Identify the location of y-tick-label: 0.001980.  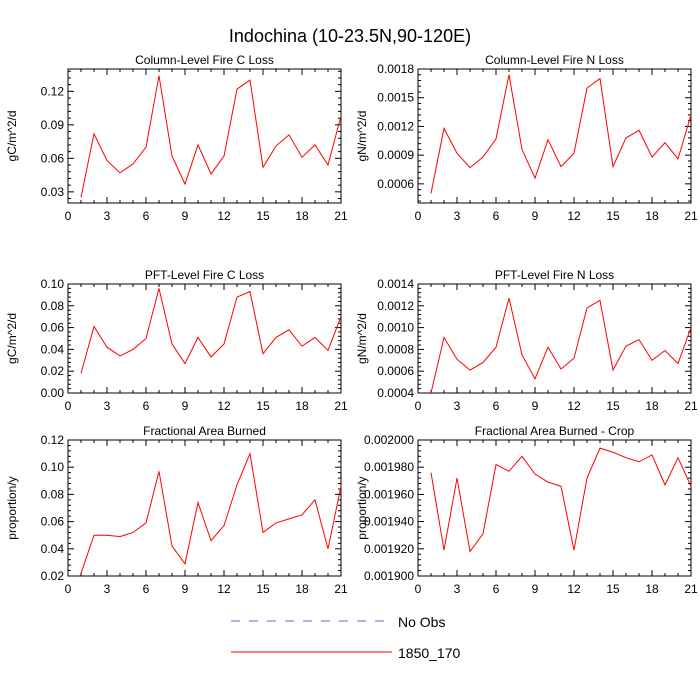
(389, 467).